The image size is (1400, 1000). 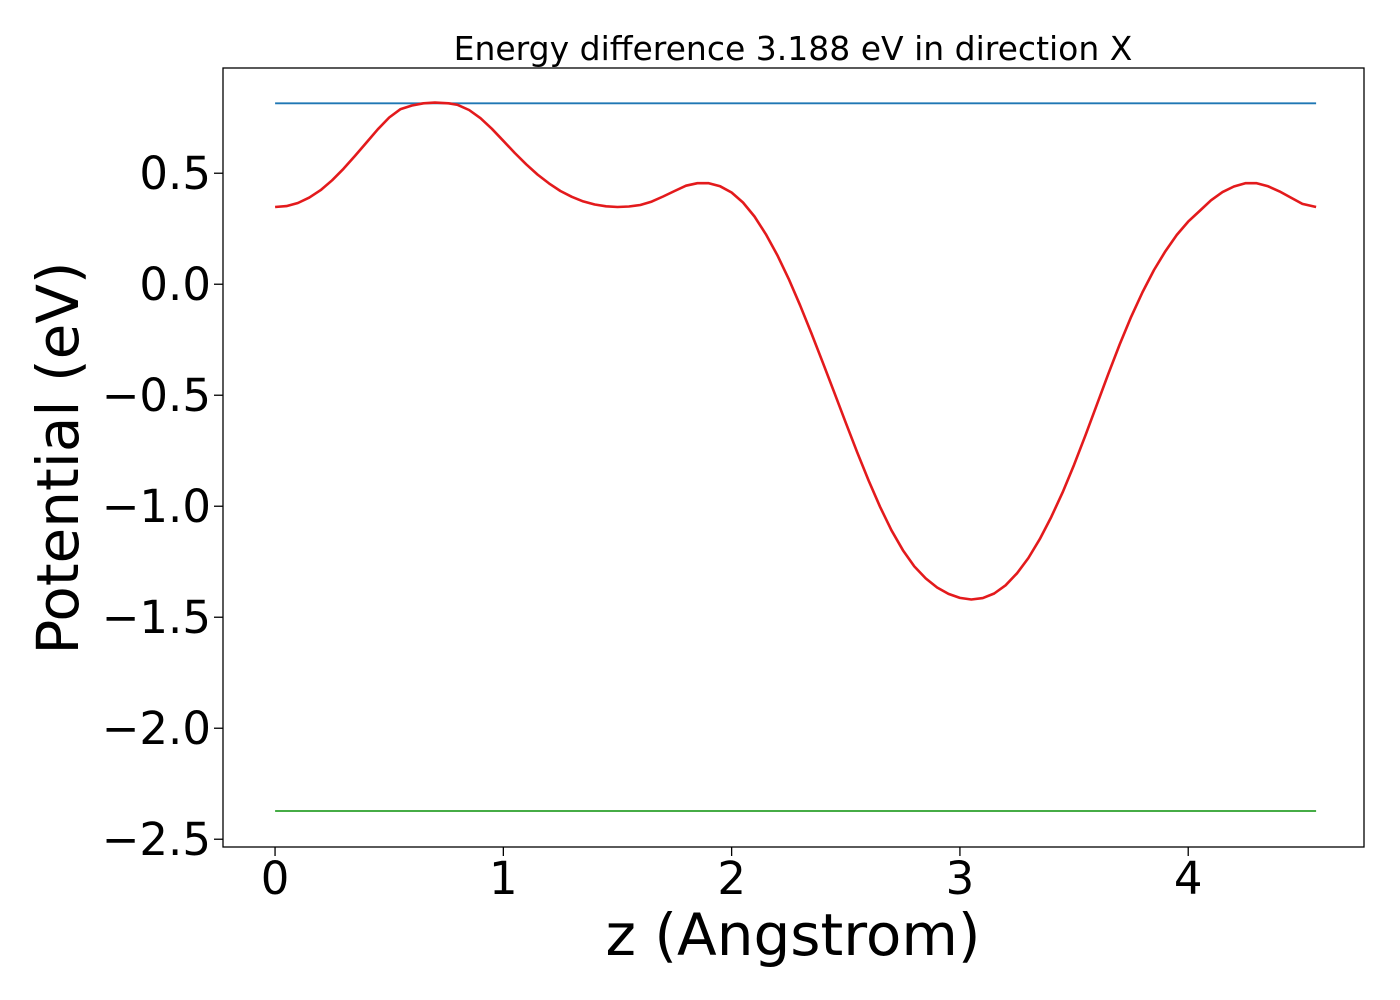 I want to click on x-tick-label: 2, so click(x=731, y=878).